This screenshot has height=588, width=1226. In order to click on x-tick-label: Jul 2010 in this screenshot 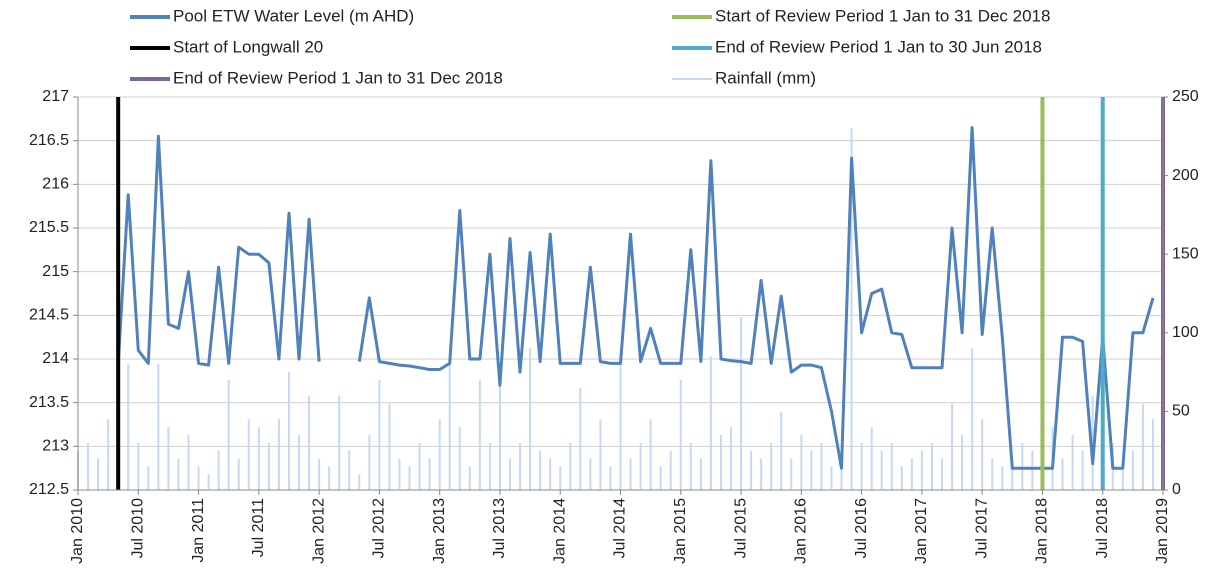, I will do `click(137, 528)`.